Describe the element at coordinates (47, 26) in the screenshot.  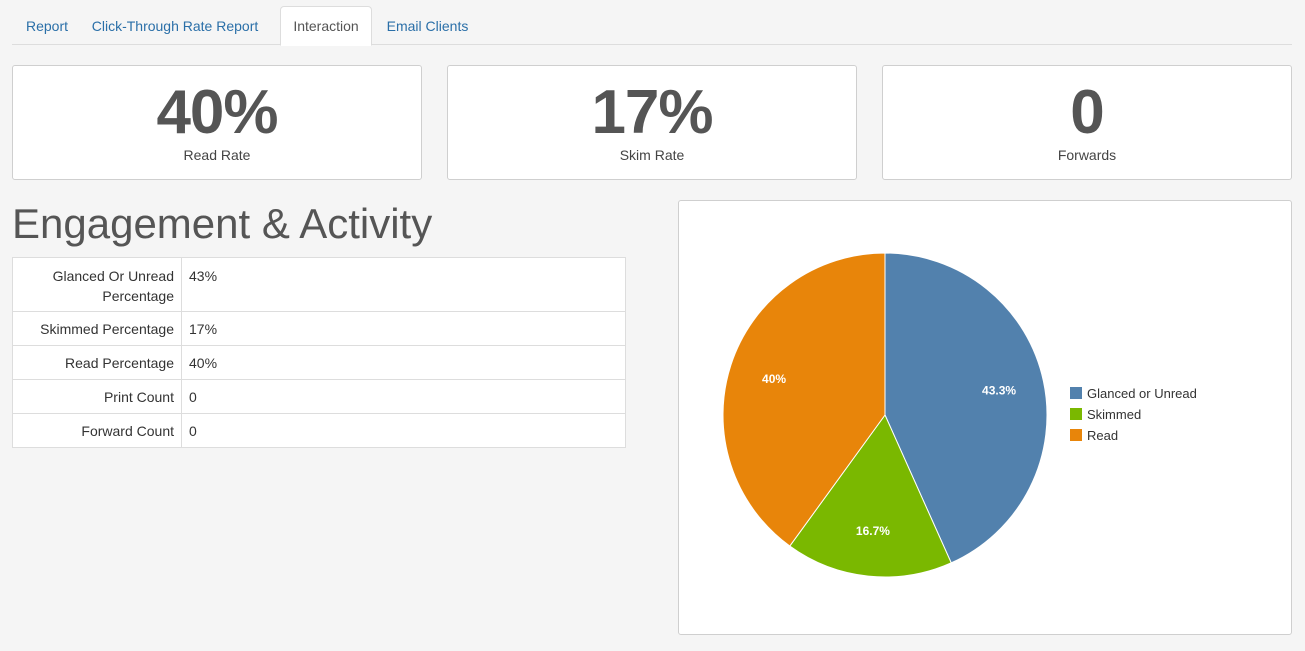
I see `tab-report: Report` at that location.